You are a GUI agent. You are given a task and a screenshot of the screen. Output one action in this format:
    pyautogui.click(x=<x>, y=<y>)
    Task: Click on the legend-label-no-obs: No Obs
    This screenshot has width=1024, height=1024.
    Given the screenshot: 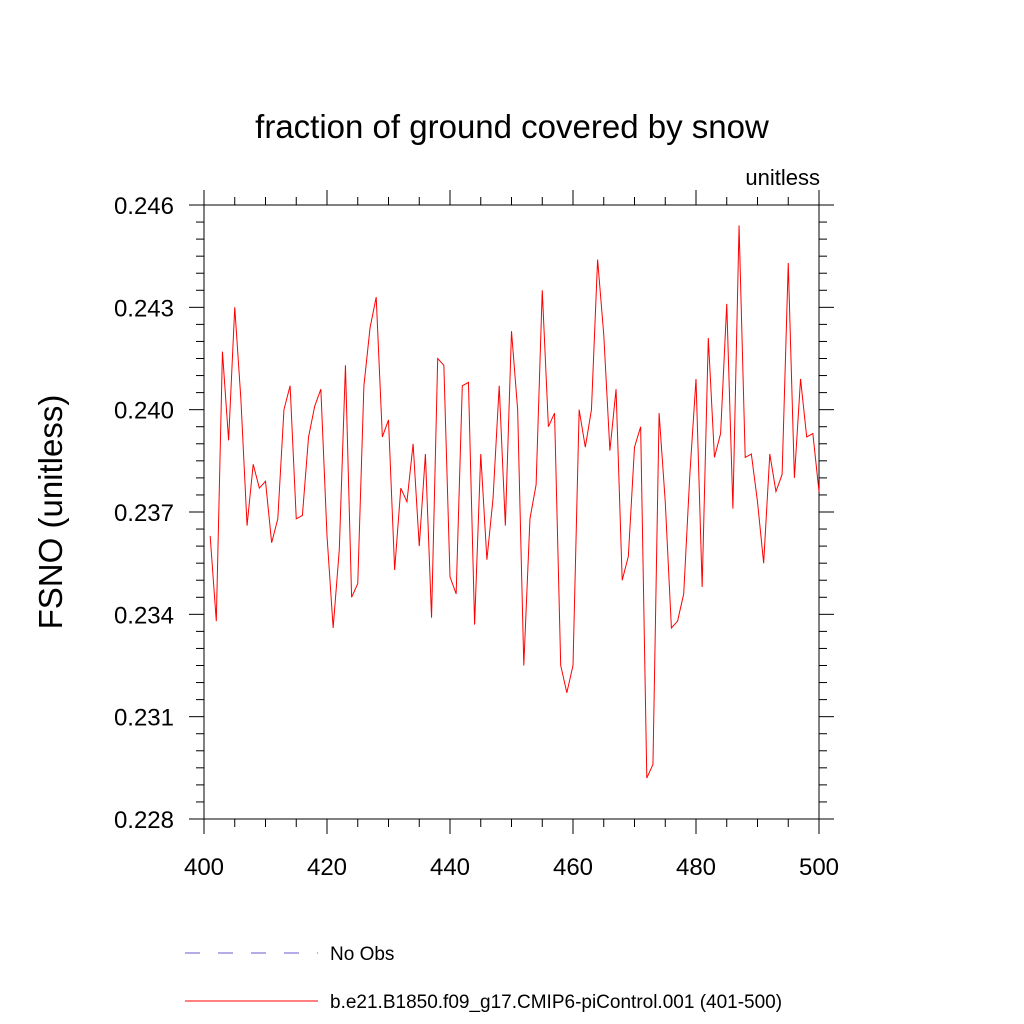 What is the action you would take?
    pyautogui.click(x=362, y=954)
    